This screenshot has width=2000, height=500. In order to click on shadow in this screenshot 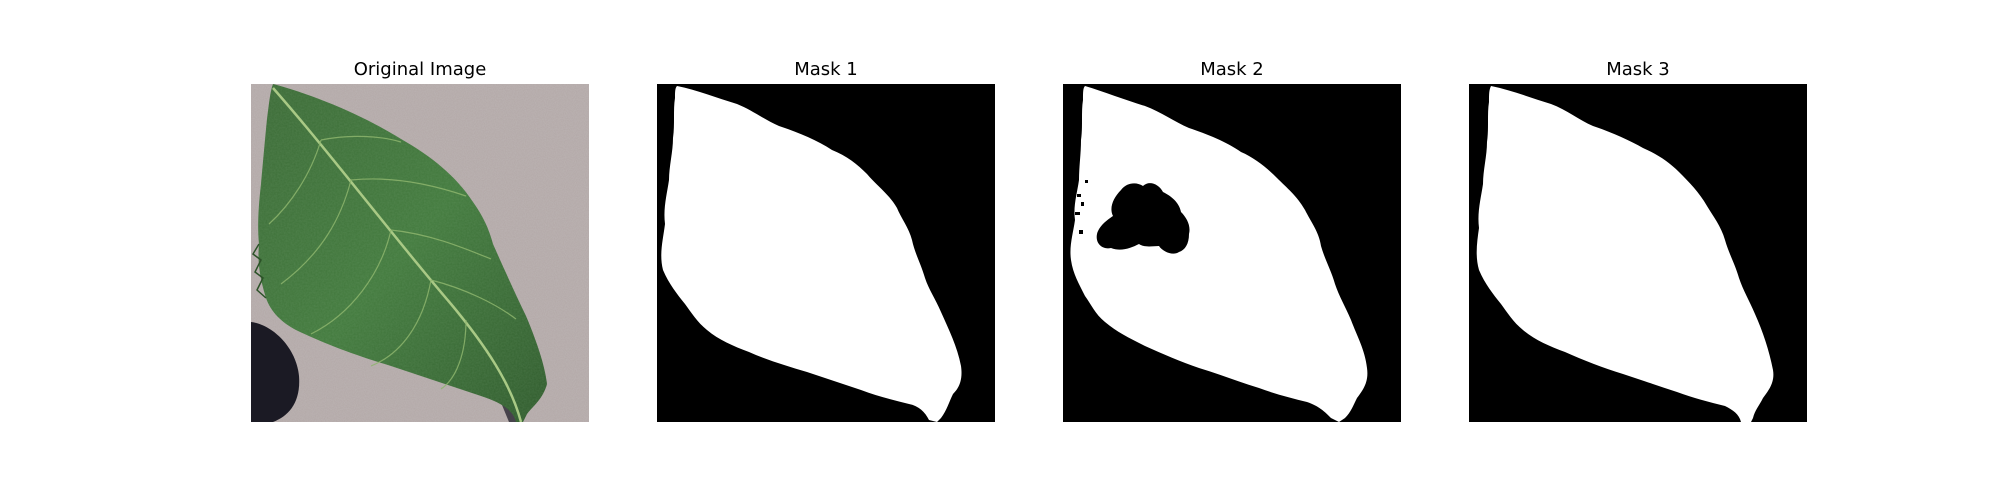, I will do `click(275, 372)`.